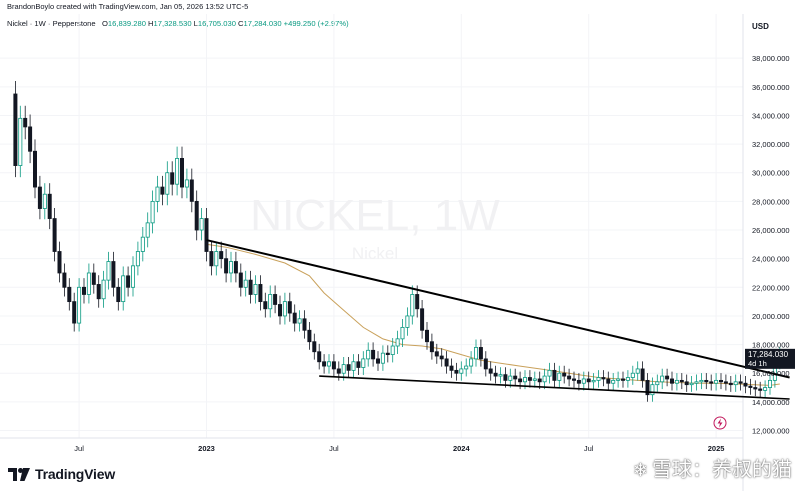 Image resolution: width=800 pixels, height=491 pixels. I want to click on time-tick-label: 2025, so click(716, 448).